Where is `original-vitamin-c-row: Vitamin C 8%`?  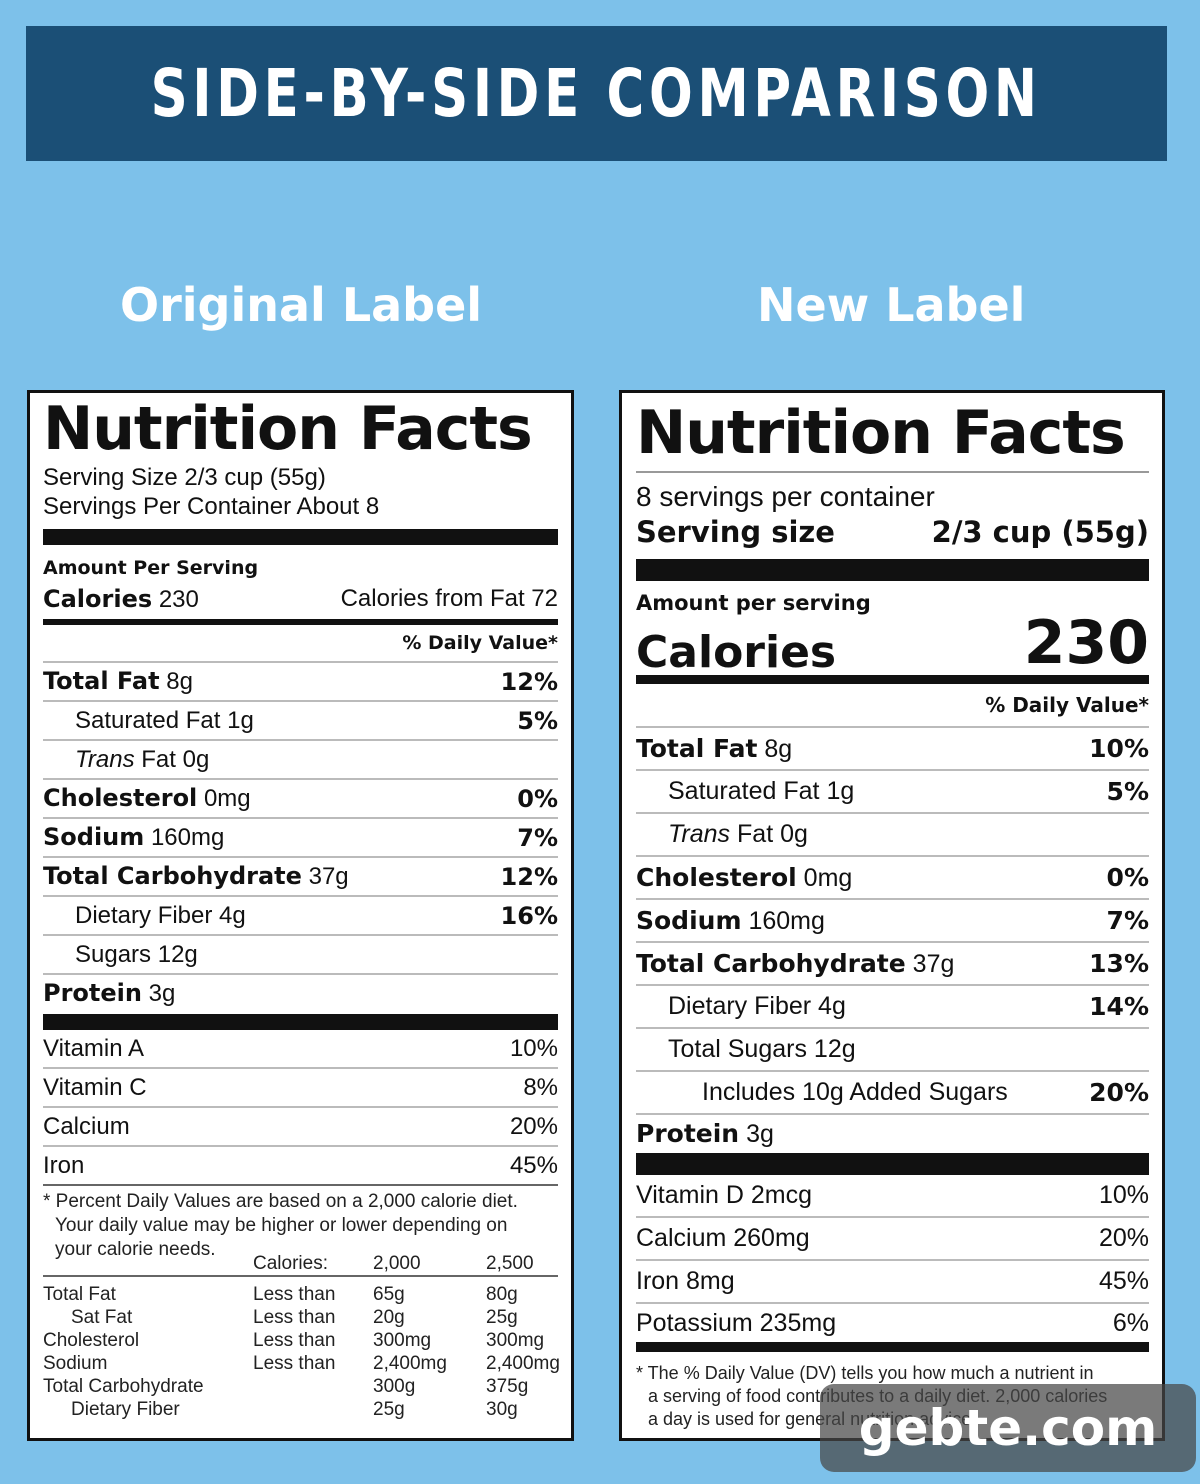 original-vitamin-c-row: Vitamin C 8% is located at coordinates (300, 1088).